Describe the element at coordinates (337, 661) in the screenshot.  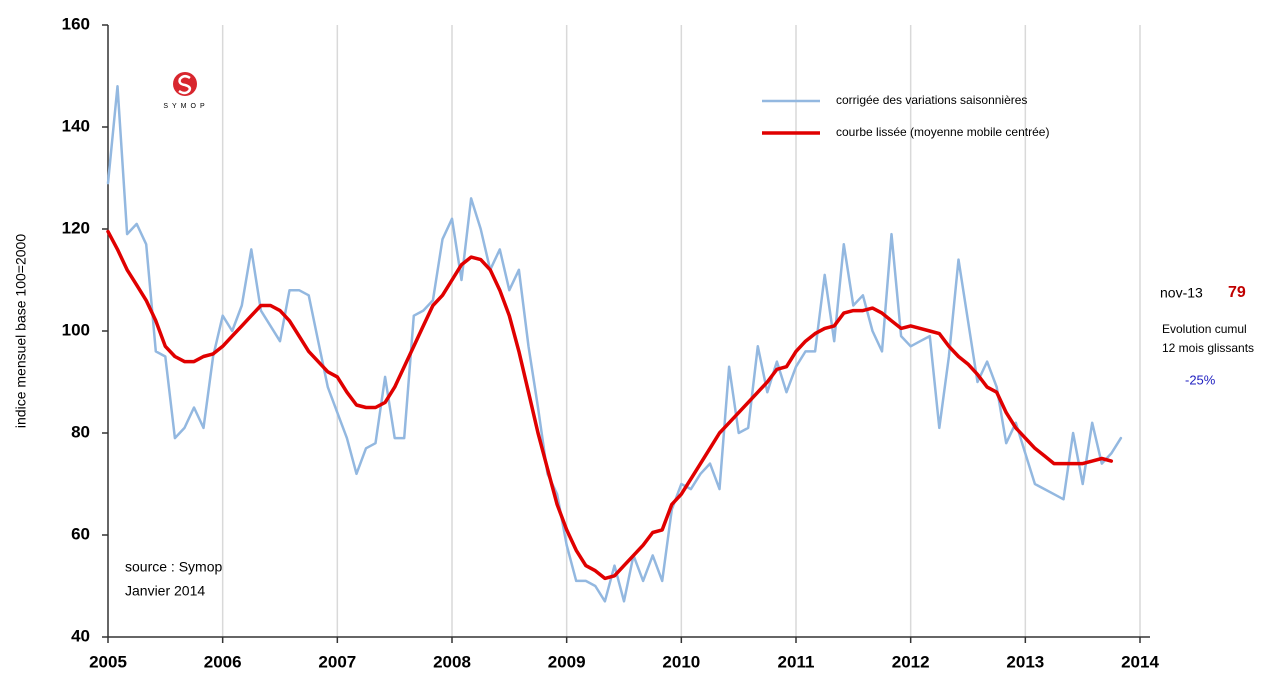
I see `x-tick-label: 2007` at that location.